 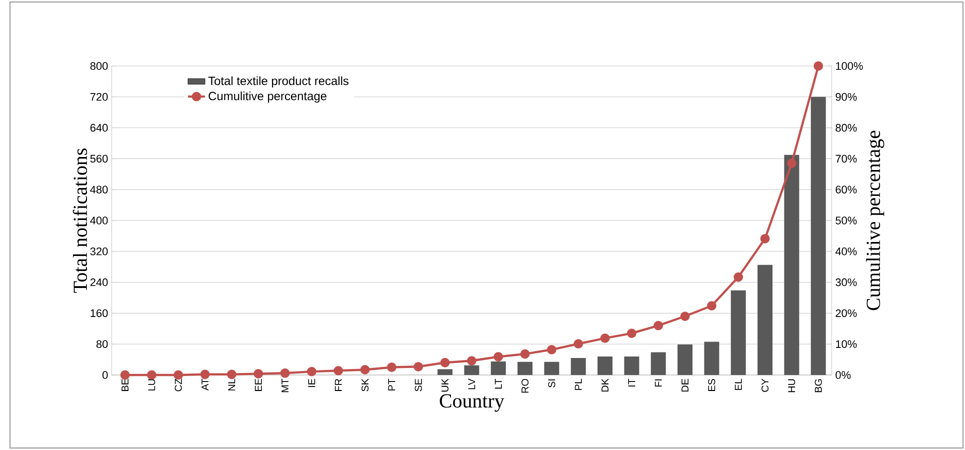 What do you see at coordinates (846, 158) in the screenshot?
I see `y2-tick-label: 70%` at bounding box center [846, 158].